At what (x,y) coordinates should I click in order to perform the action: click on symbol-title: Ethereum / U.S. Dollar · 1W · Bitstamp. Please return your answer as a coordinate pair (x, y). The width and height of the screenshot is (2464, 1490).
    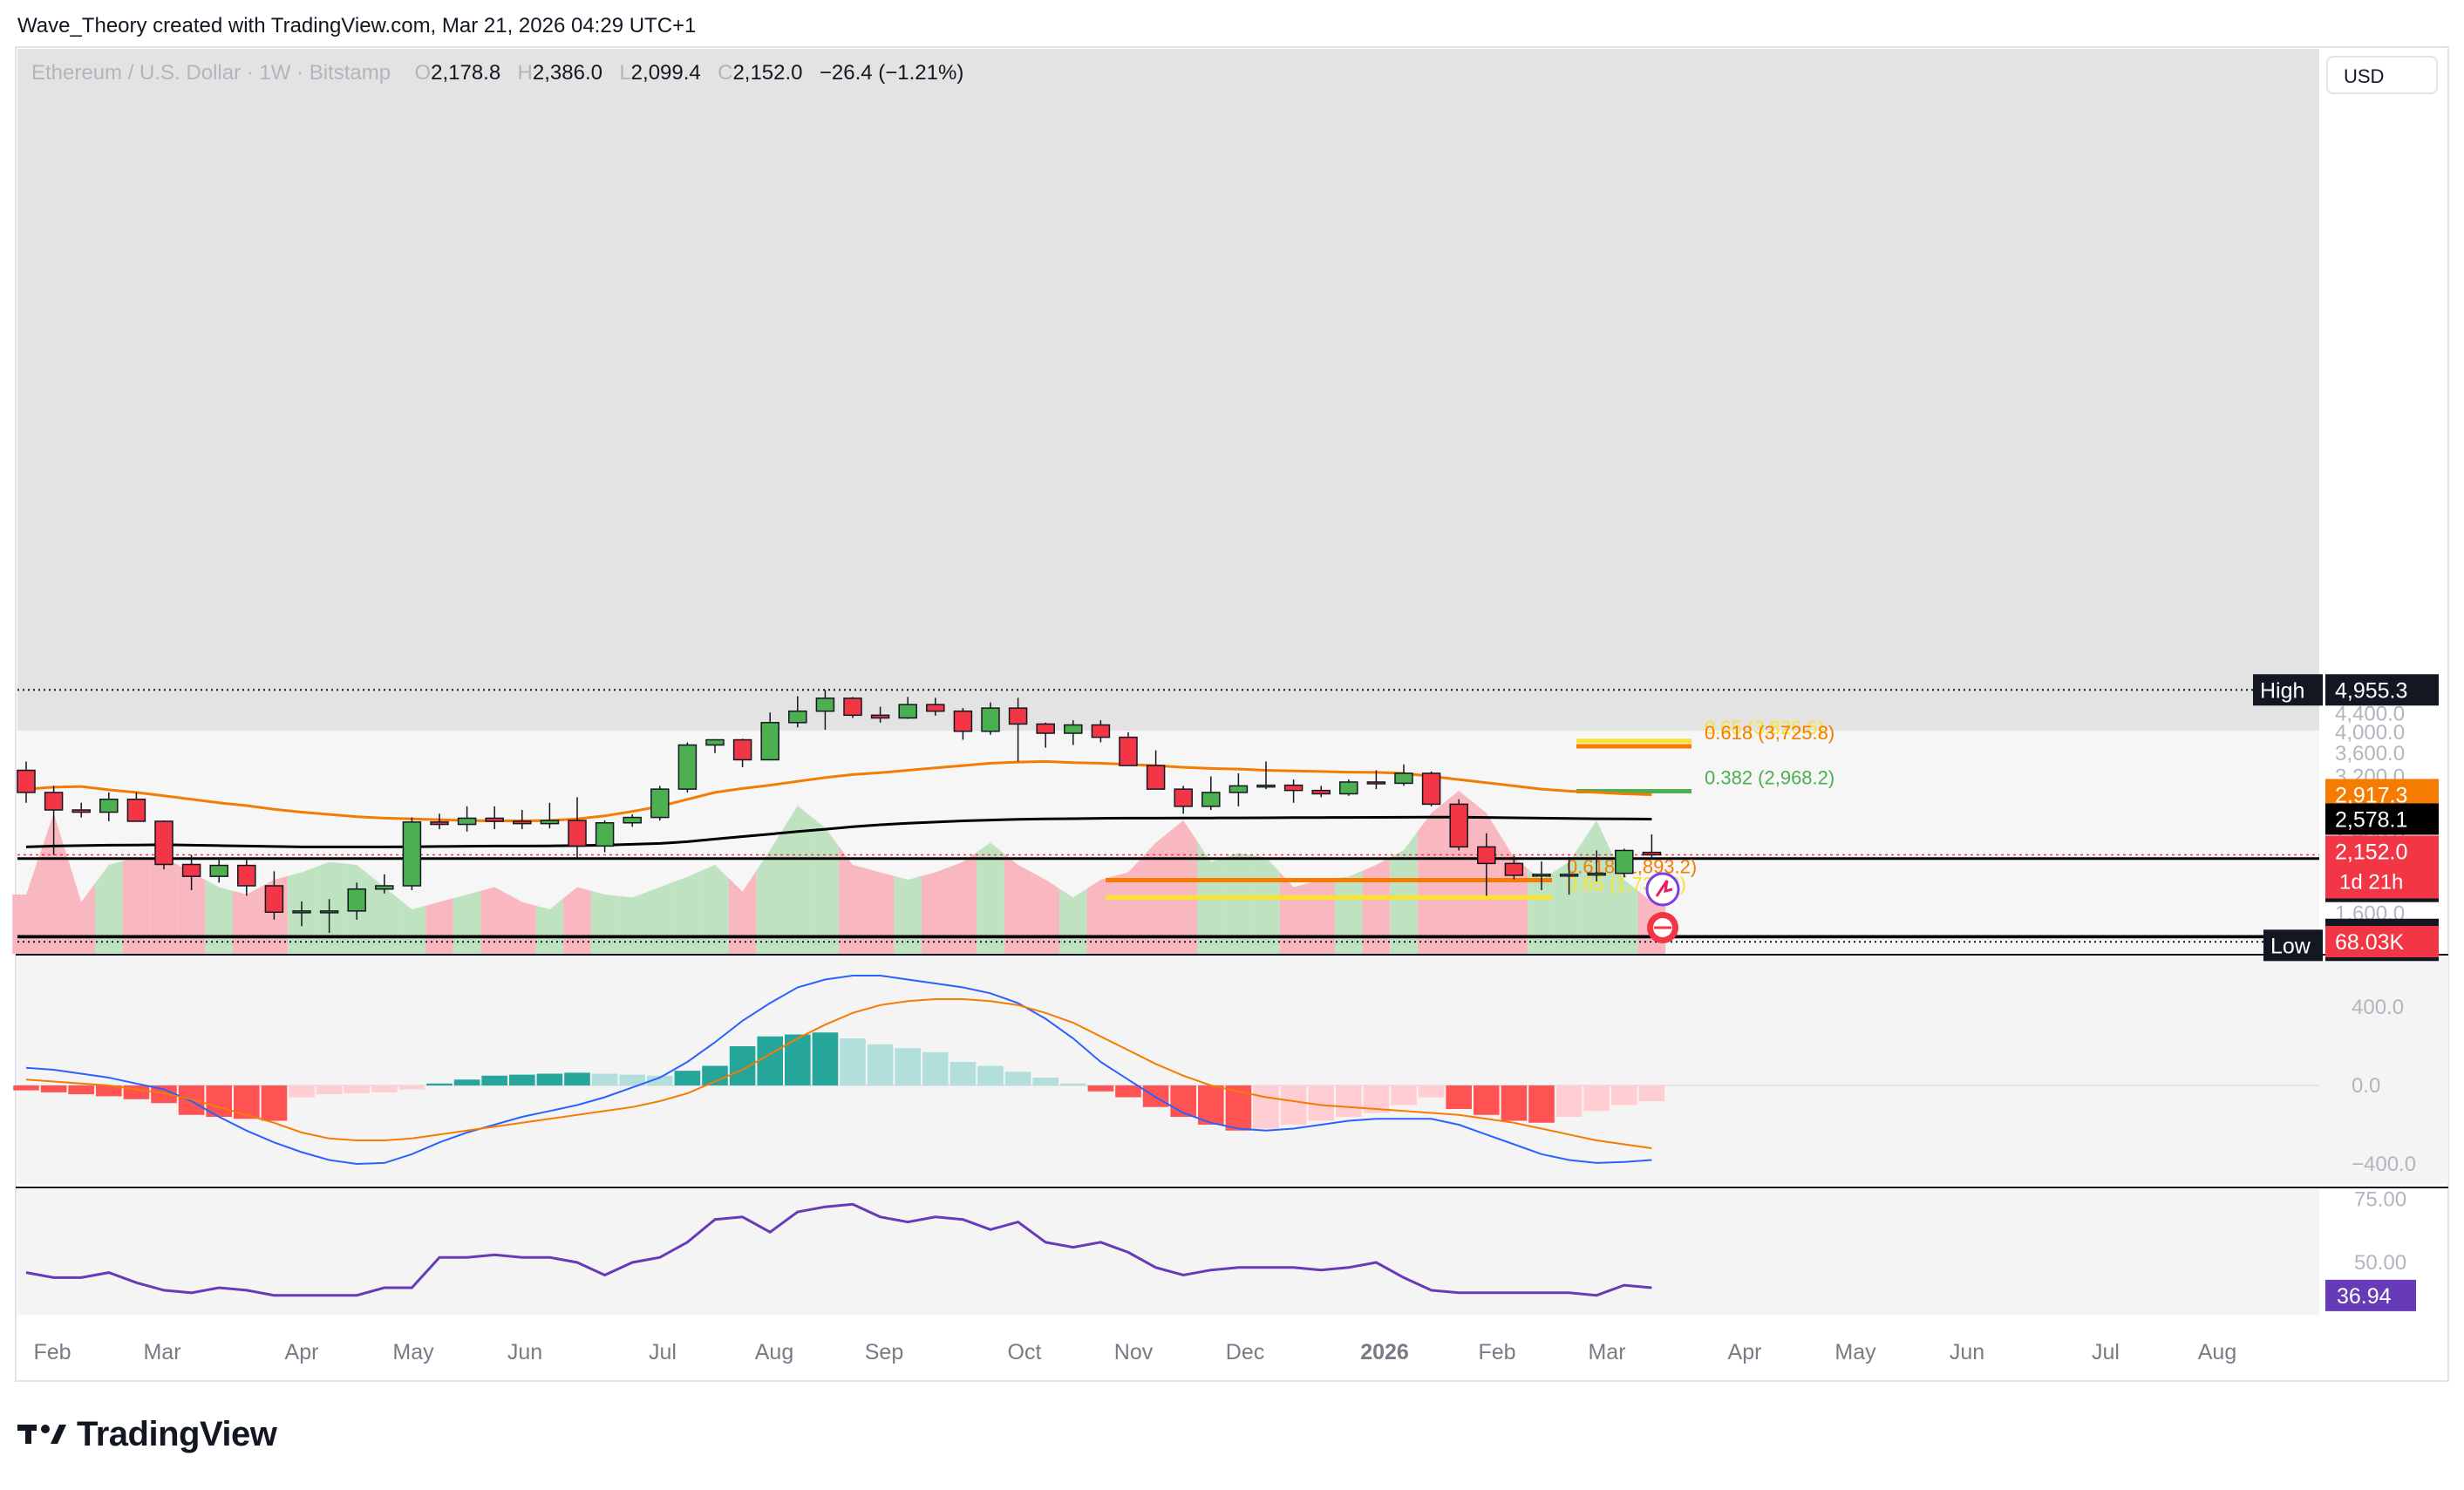
    Looking at the image, I should click on (211, 73).